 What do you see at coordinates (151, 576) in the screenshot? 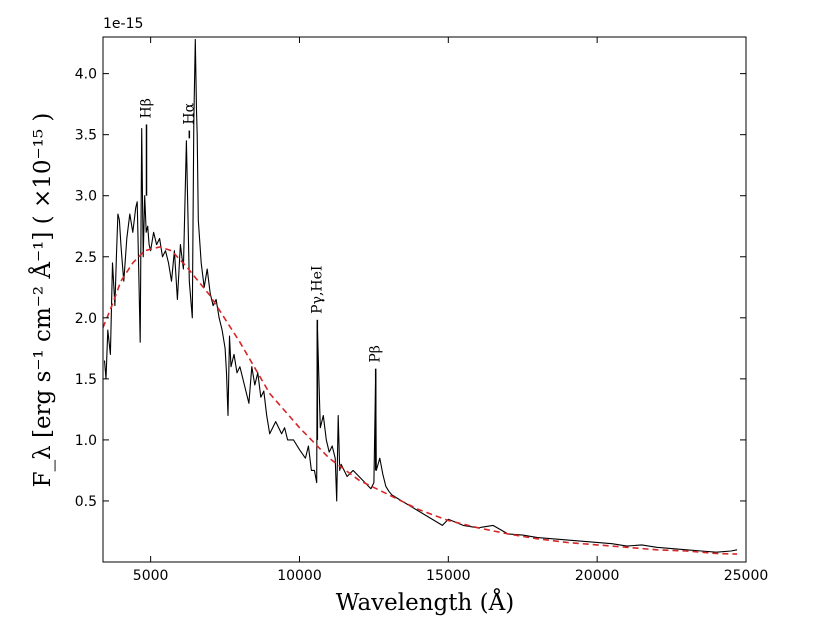
I see `x-tick-label: 5000` at bounding box center [151, 576].